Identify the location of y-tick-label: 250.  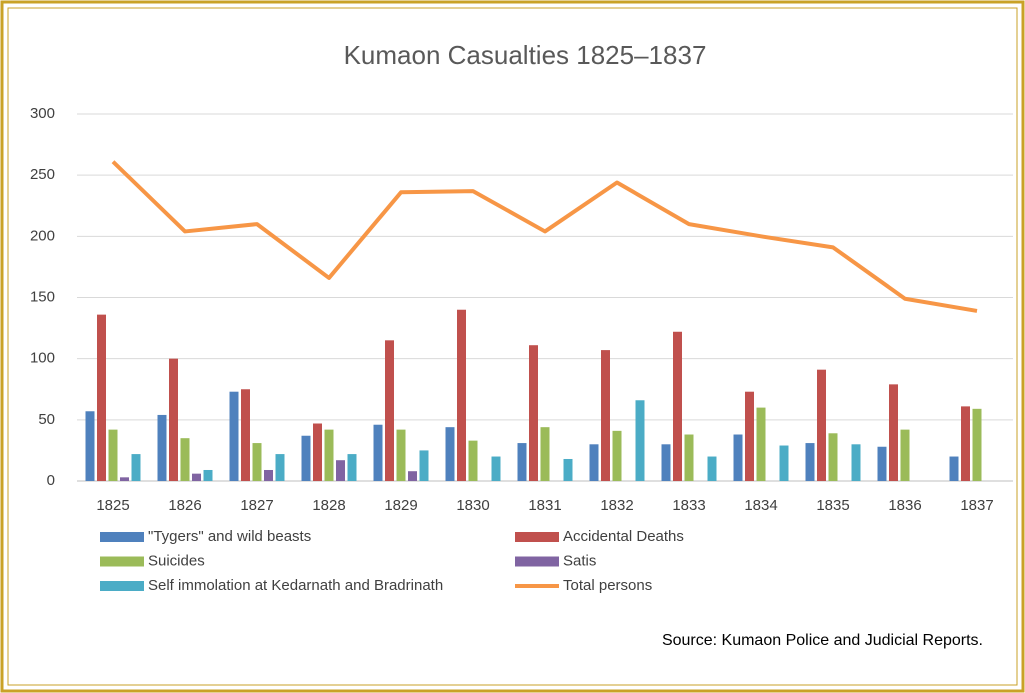
(42, 174).